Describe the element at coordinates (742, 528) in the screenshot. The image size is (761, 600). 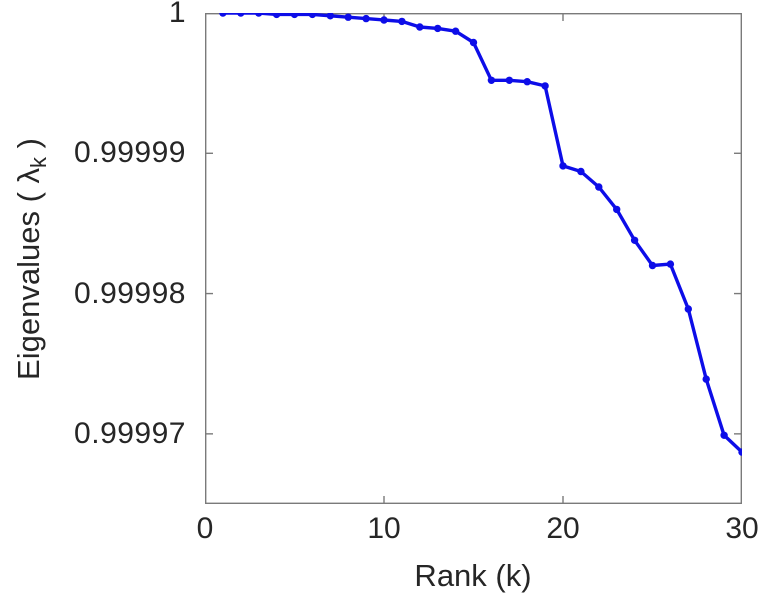
I see `x-tick-label: 30` at that location.